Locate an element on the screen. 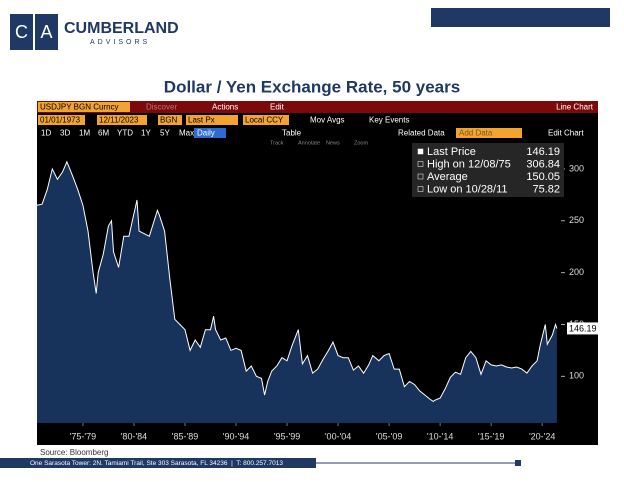 This screenshot has width=624, height=482. range-buttons: 1D 3D 1M 6M YTD 1Y 5Y Max is located at coordinates (117, 133).